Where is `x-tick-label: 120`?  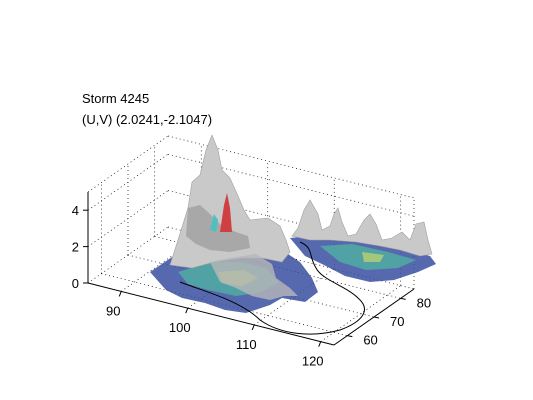
x-tick-label: 120 is located at coordinates (313, 361).